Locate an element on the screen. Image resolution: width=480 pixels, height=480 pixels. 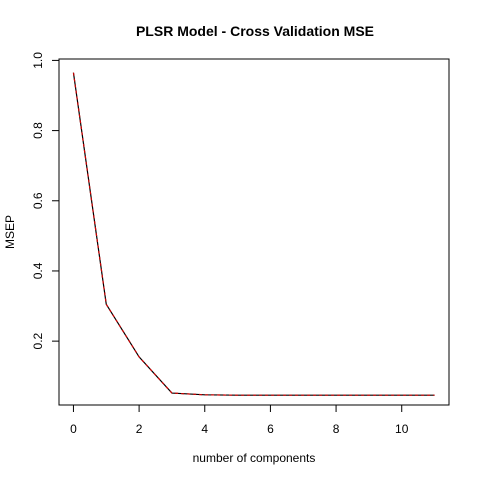
x-tick-label: 10 is located at coordinates (402, 429).